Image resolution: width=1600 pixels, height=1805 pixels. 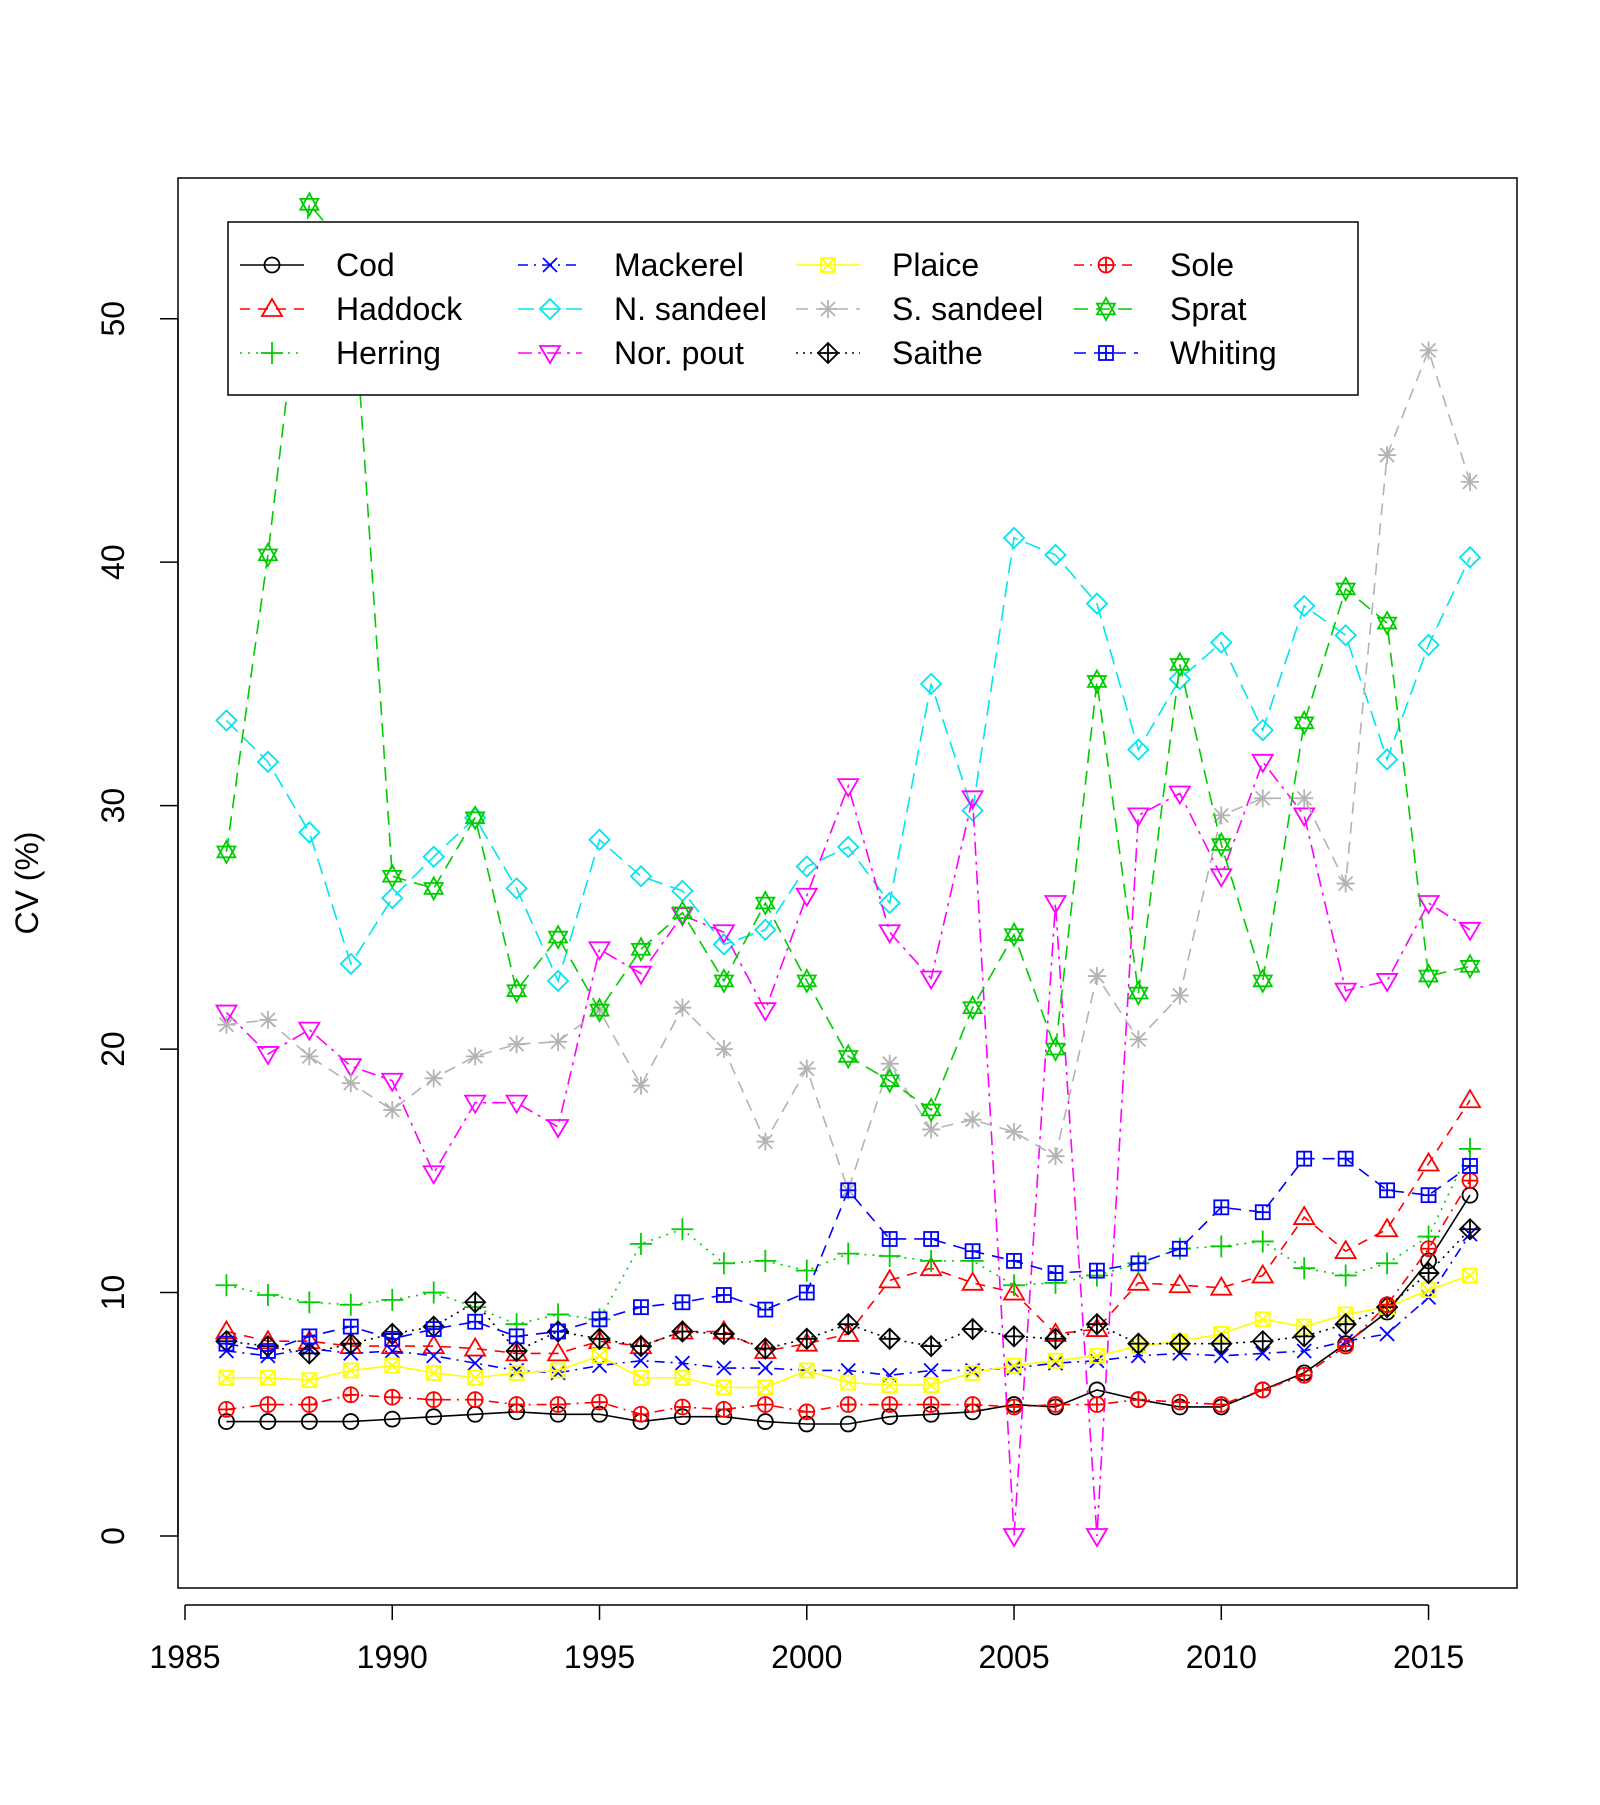 What do you see at coordinates (828, 353) in the screenshot?
I see `legend-marker-saithe` at bounding box center [828, 353].